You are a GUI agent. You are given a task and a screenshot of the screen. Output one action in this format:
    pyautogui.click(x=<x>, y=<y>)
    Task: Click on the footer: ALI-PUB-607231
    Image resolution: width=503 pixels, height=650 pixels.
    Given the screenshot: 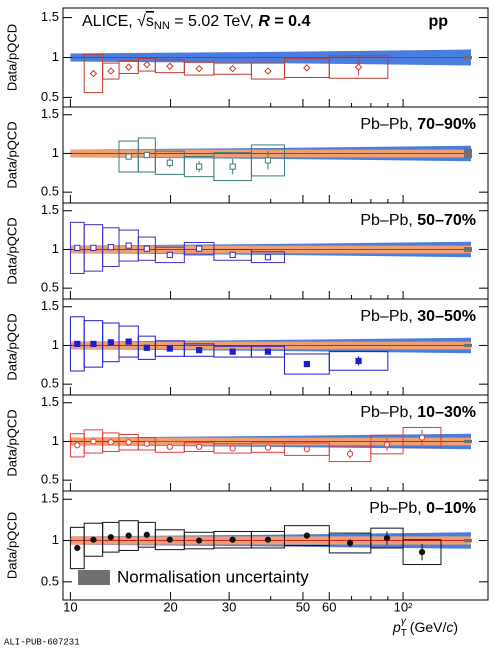 What is the action you would take?
    pyautogui.click(x=42, y=642)
    